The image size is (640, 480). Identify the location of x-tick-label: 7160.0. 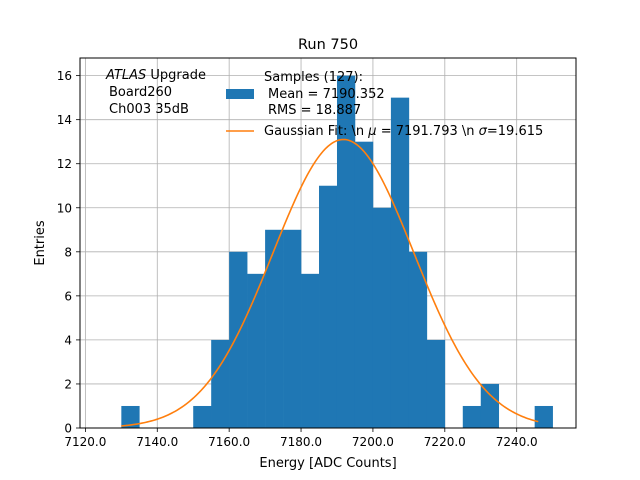
(229, 442).